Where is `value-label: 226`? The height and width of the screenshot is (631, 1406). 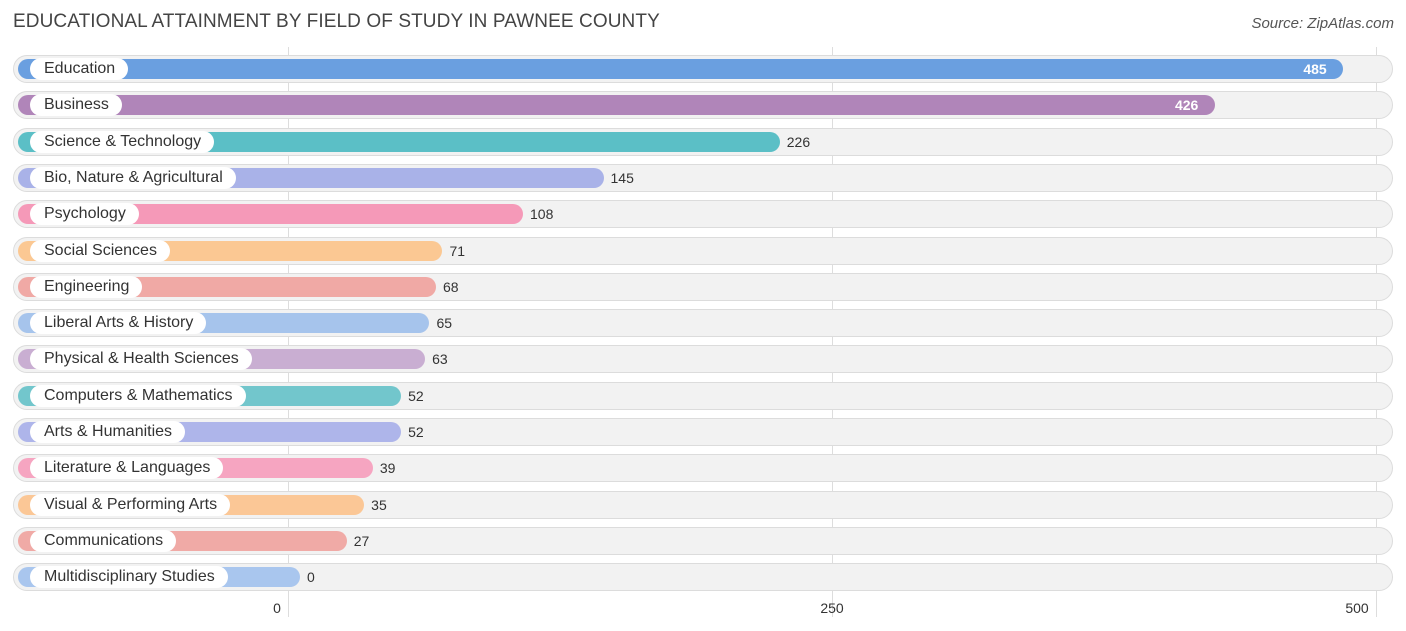 value-label: 226 is located at coordinates (798, 141).